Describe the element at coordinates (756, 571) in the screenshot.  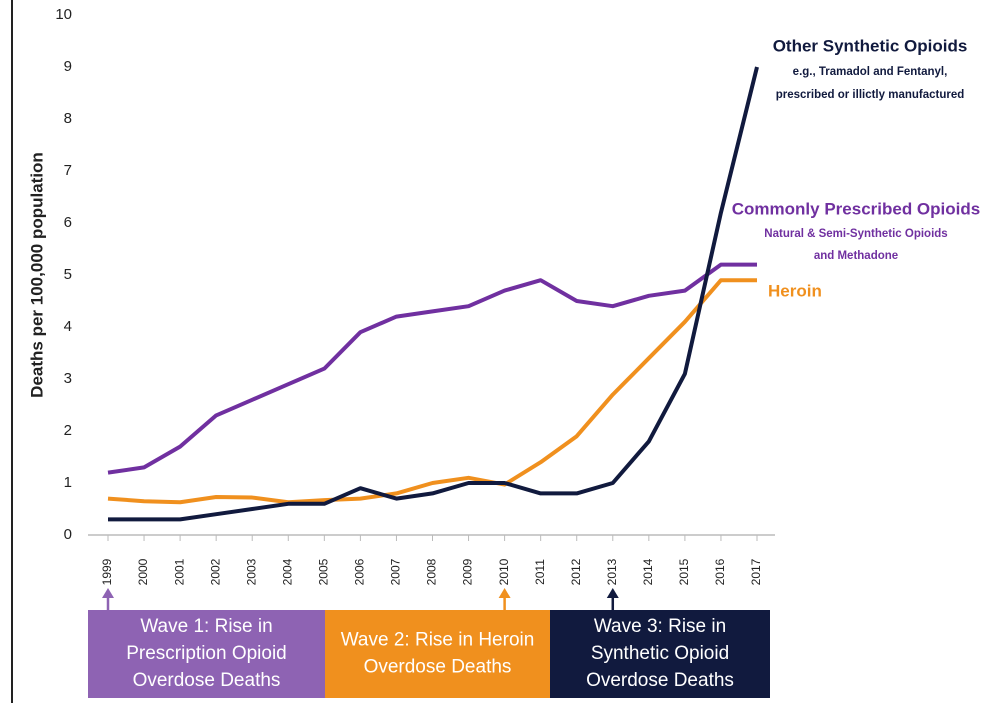
I see `x-tick-label: 2017` at that location.